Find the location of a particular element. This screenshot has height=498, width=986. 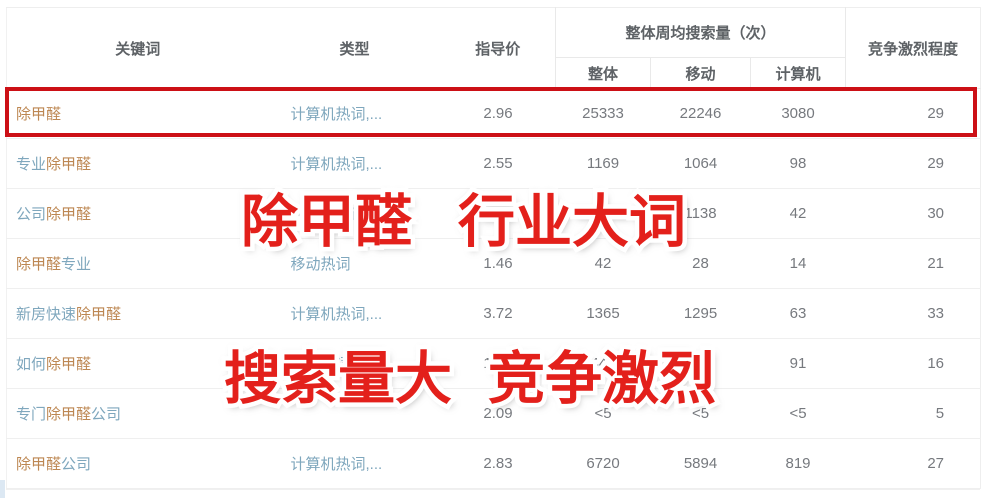

overall-volume-cell: <5 is located at coordinates (603, 413).